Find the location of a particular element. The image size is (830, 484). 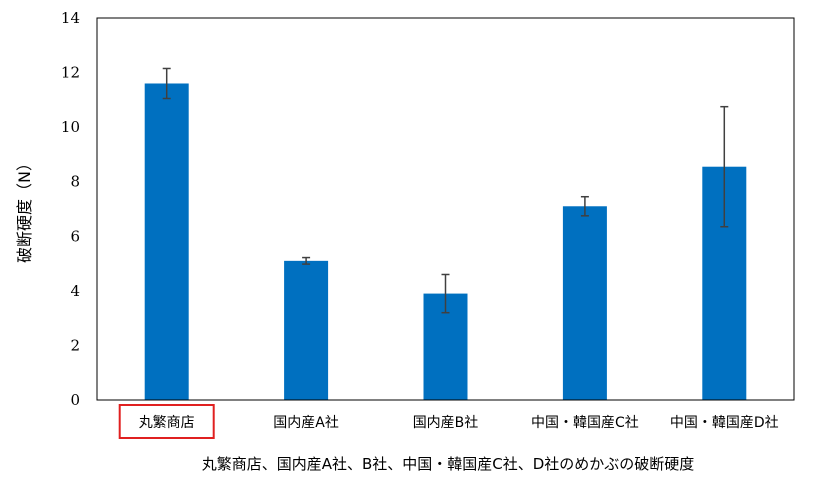

category-label: 中国・韓国産D社 is located at coordinates (724, 423).